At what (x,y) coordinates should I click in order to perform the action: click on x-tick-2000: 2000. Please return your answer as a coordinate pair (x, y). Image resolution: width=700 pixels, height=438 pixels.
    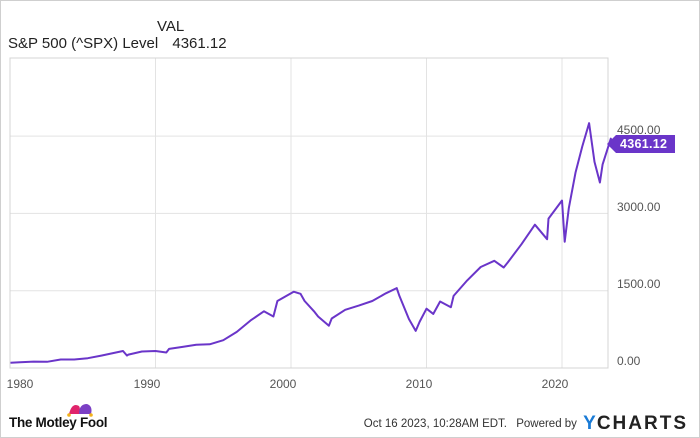
    Looking at the image, I should click on (283, 384).